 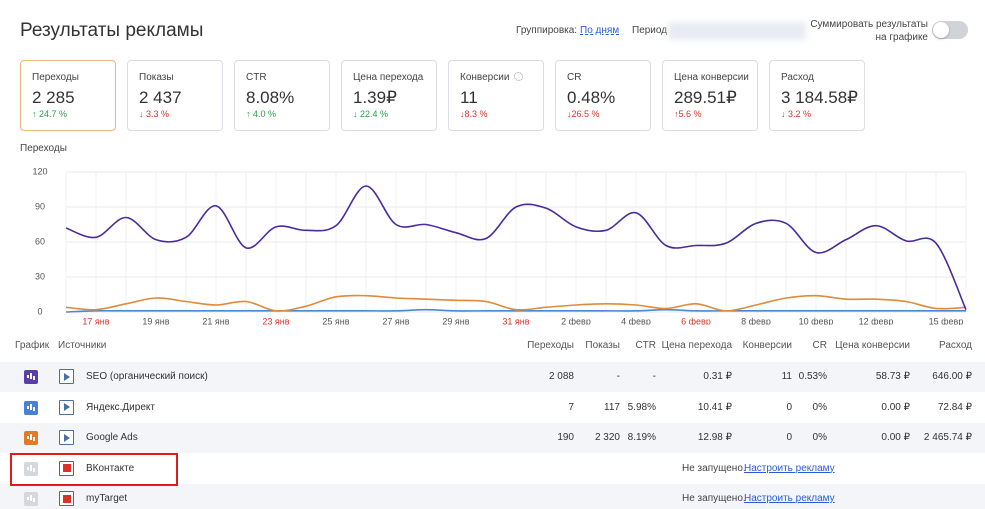 What do you see at coordinates (941, 30) in the screenshot?
I see `toggle-knob` at bounding box center [941, 30].